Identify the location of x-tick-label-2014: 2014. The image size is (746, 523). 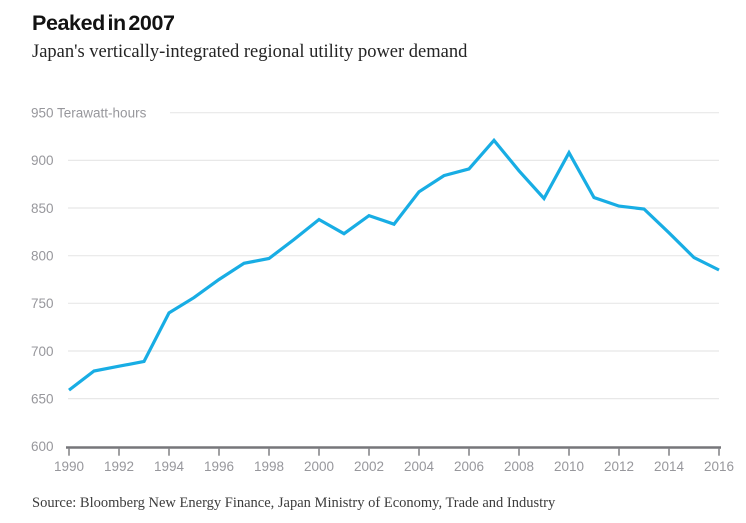
(669, 466).